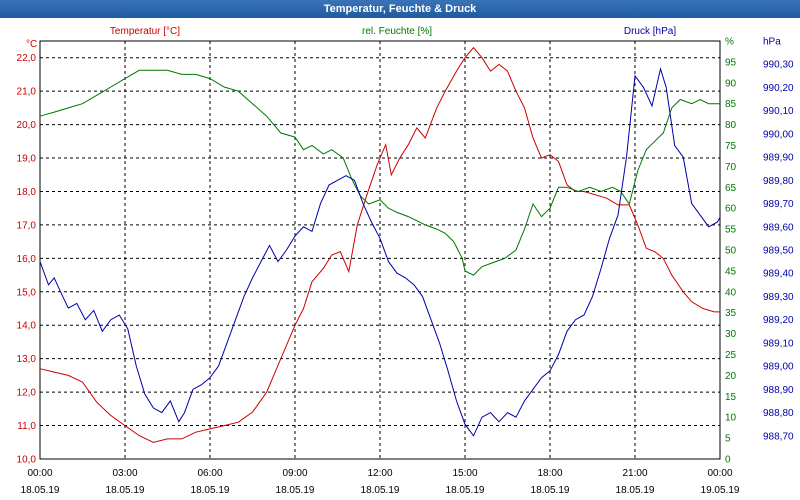 This screenshot has height=500, width=800. Describe the element at coordinates (778, 181) in the screenshot. I see `pressure-tick-label: 989,80` at that location.